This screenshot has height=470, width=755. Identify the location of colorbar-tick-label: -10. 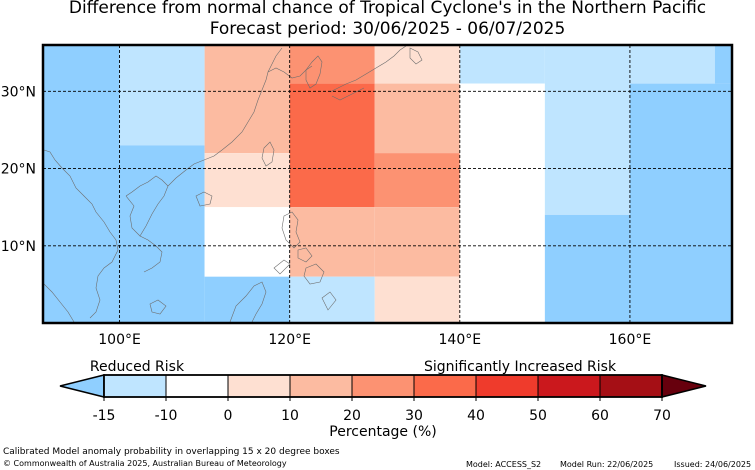
(166, 416).